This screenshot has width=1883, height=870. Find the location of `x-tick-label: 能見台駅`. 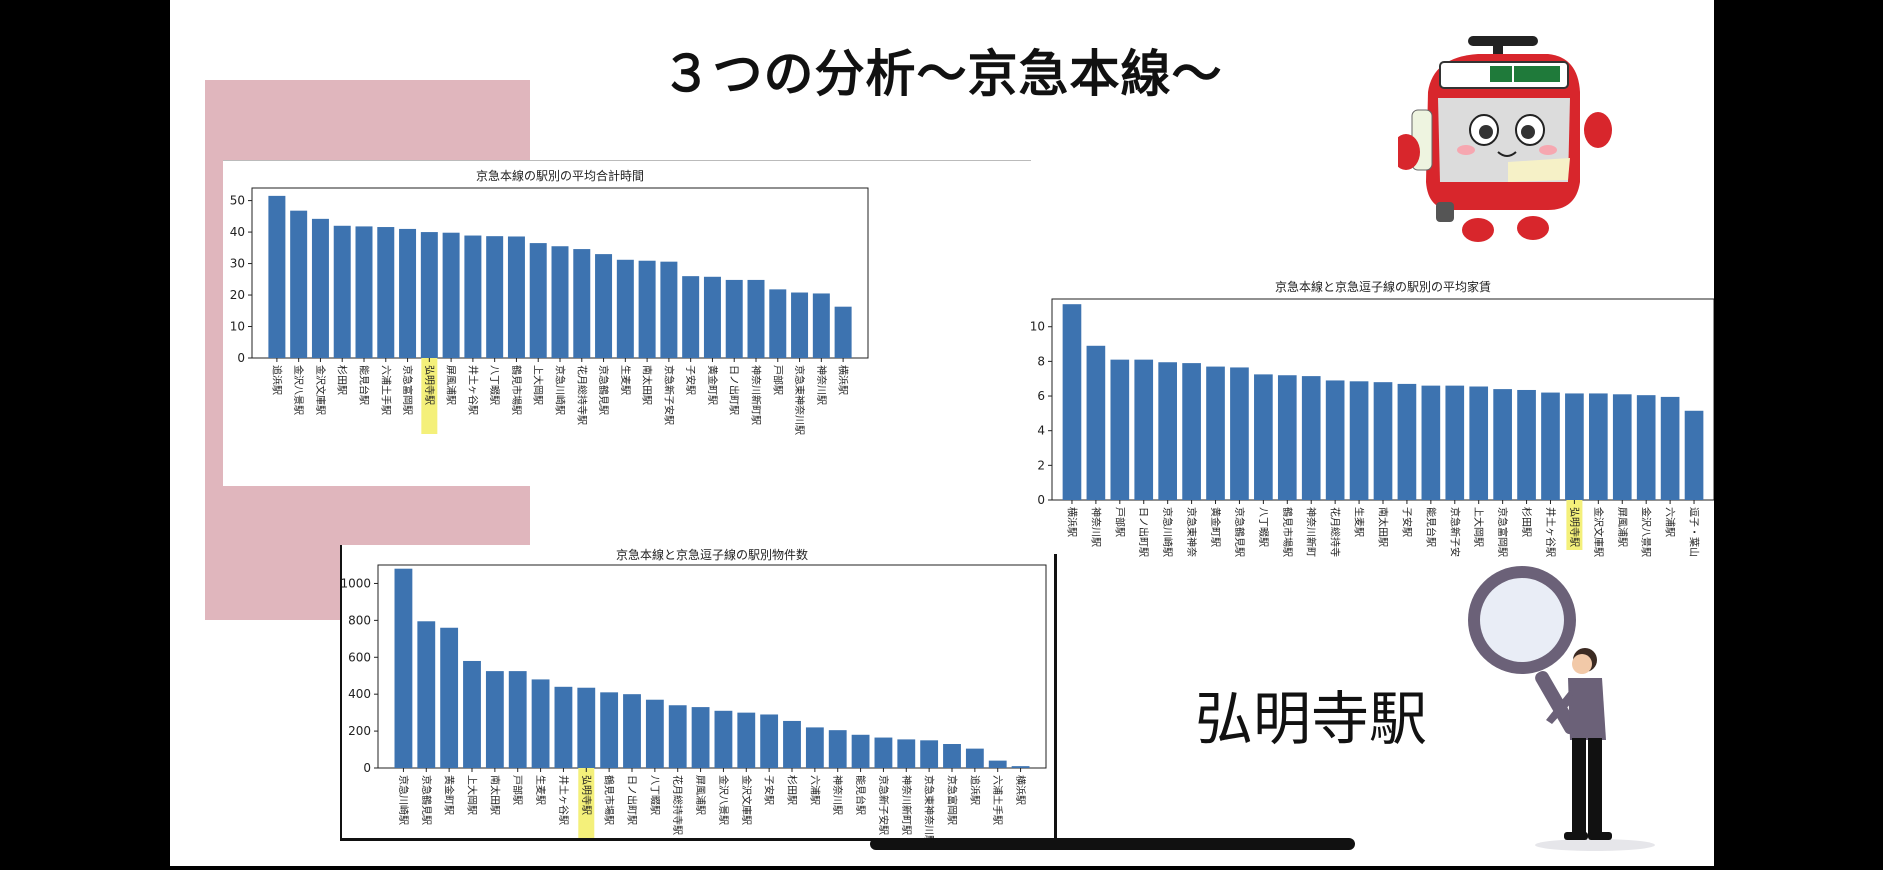

x-tick-label: 能見台駅 is located at coordinates (1430, 527).